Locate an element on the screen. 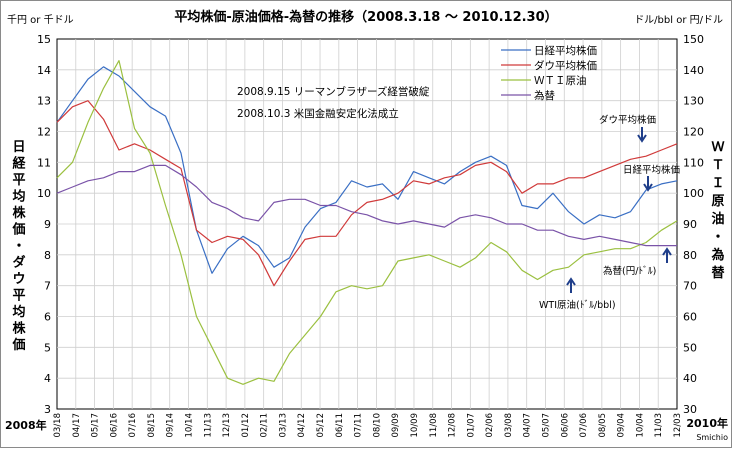 The height and width of the screenshot is (449, 732). right-tick-label: 50 is located at coordinates (690, 347).